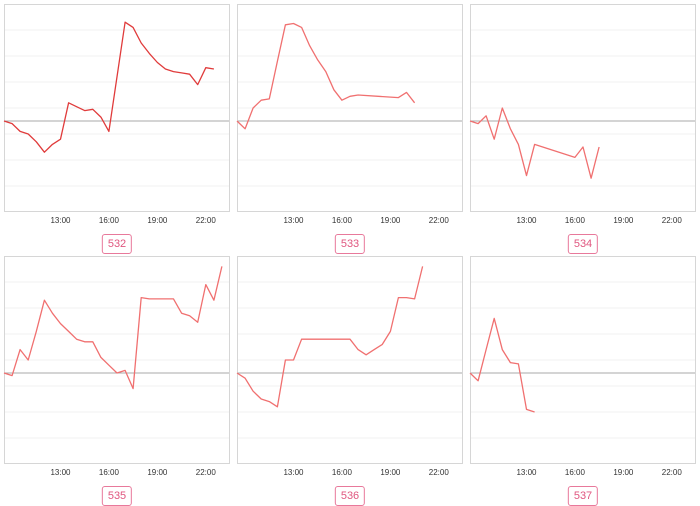 The width and height of the screenshot is (700, 506). I want to click on chart-label-badge: 532, so click(117, 244).